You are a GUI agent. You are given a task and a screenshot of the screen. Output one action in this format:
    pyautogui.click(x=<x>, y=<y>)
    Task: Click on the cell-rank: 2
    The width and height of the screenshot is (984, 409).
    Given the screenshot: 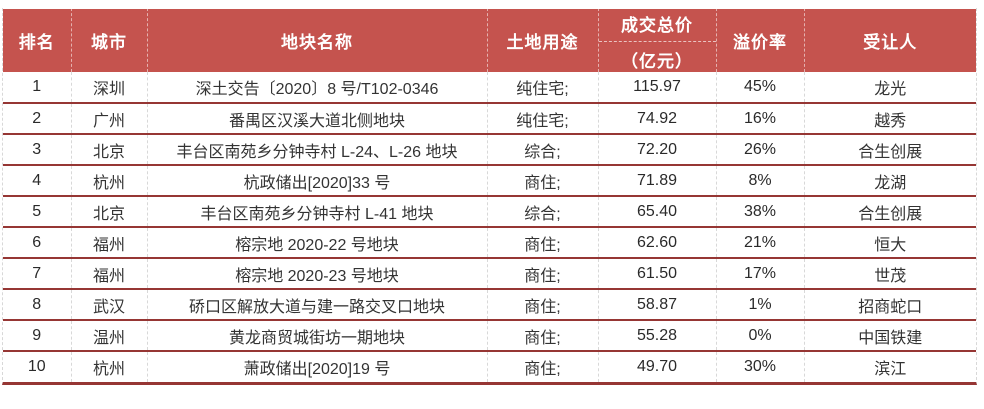 What is the action you would take?
    pyautogui.click(x=37, y=118)
    